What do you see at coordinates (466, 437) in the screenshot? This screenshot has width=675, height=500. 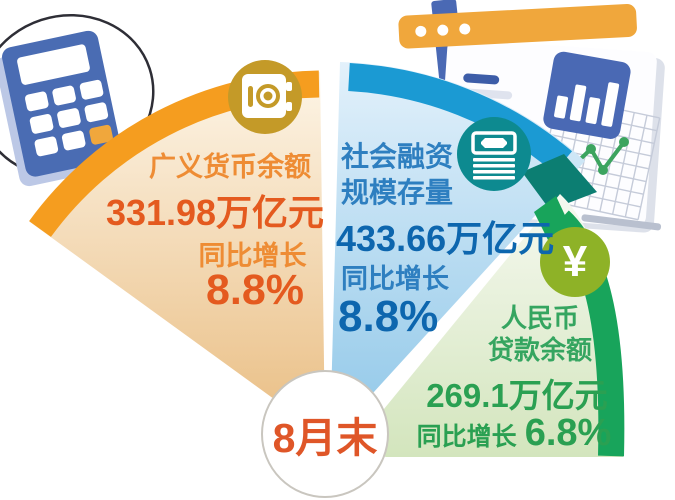 I see `rmb-loans-growth-label: 同比增长` at bounding box center [466, 437].